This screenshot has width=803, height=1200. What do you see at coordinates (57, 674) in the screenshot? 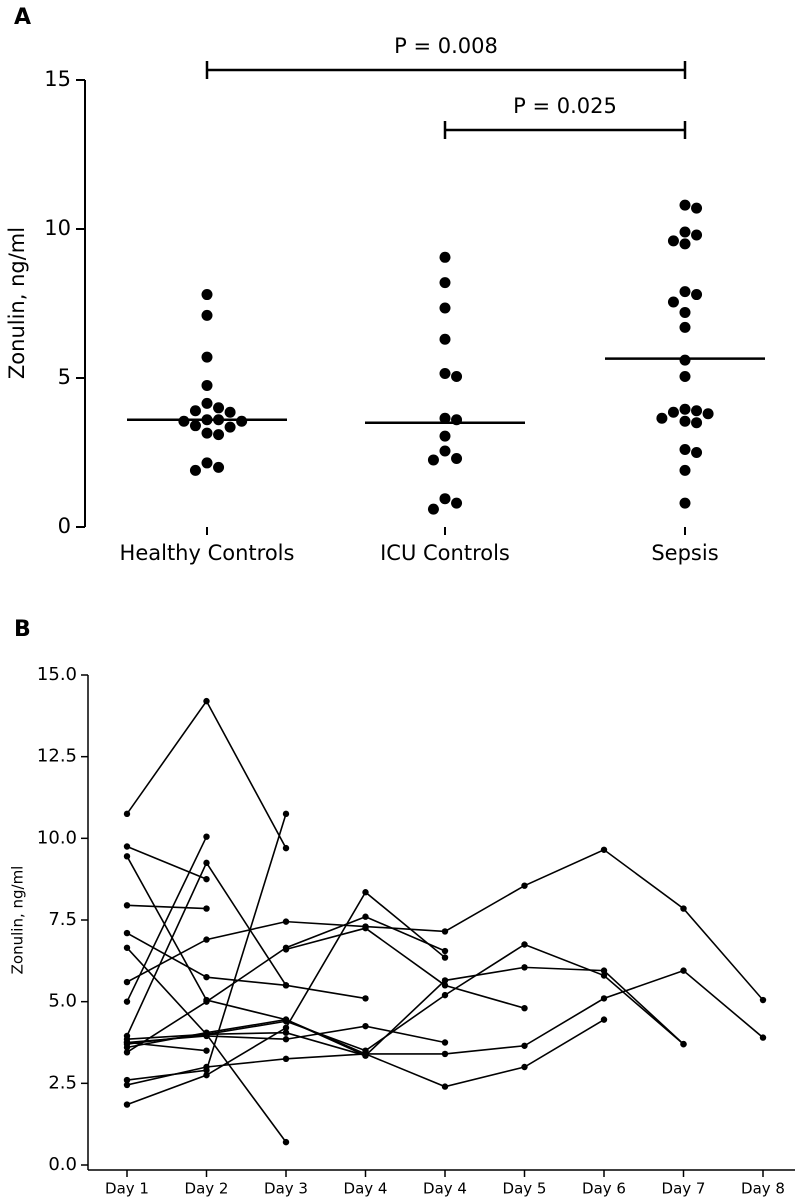
I see `y-tick-label: 15.0` at bounding box center [57, 674].